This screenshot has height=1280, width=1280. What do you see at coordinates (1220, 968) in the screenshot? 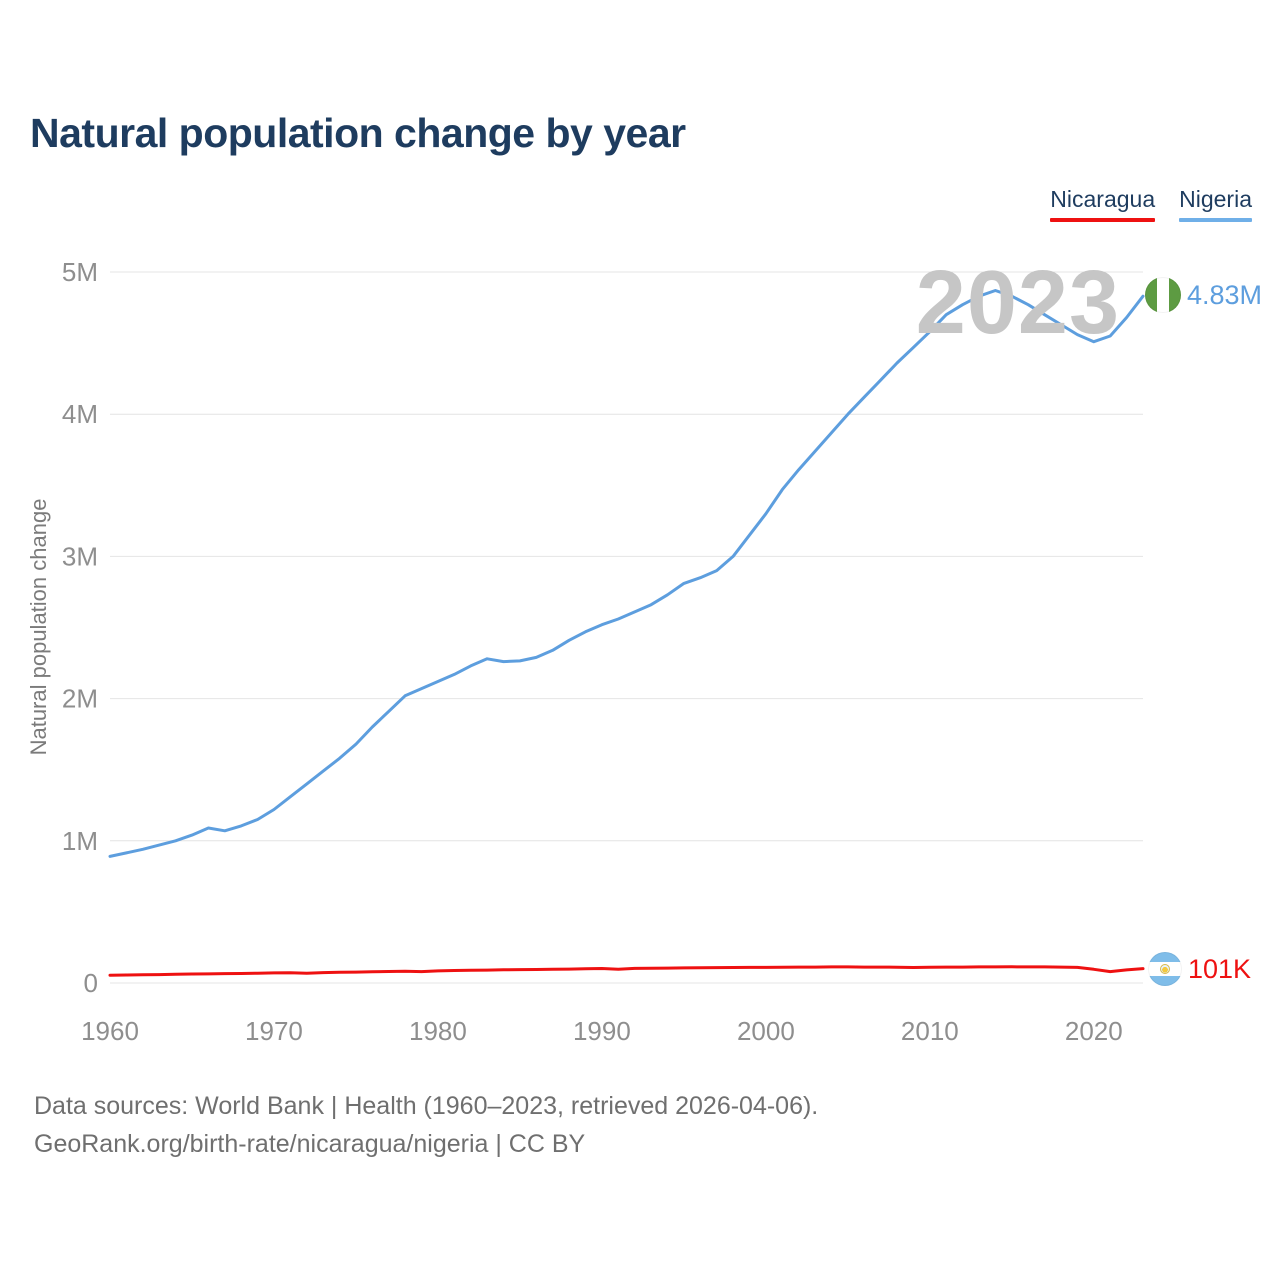
I see `nicaragua-end-value: 101K` at bounding box center [1220, 968].